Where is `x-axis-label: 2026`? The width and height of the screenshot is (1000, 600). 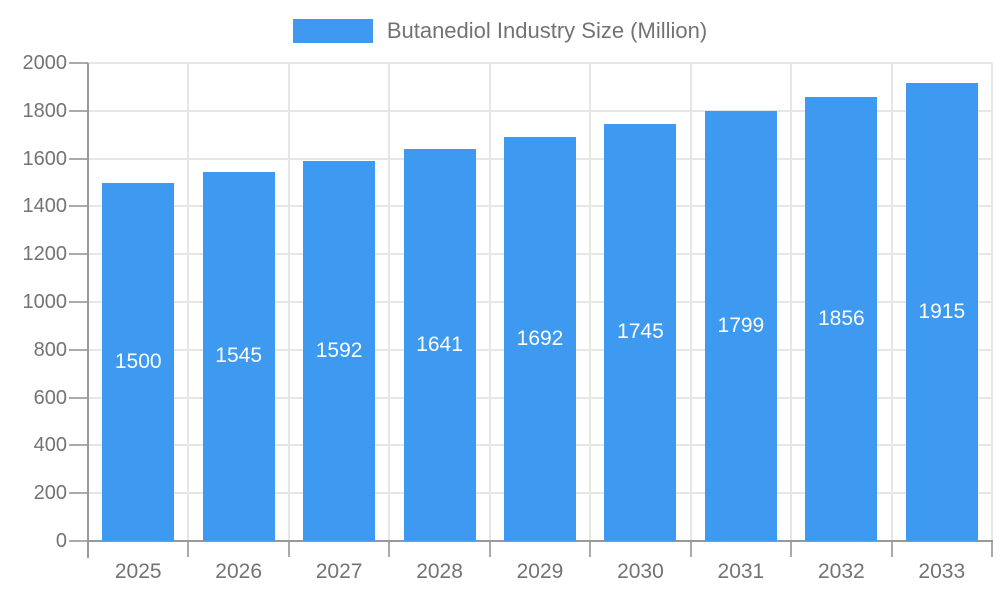 x-axis-label: 2026 is located at coordinates (239, 571).